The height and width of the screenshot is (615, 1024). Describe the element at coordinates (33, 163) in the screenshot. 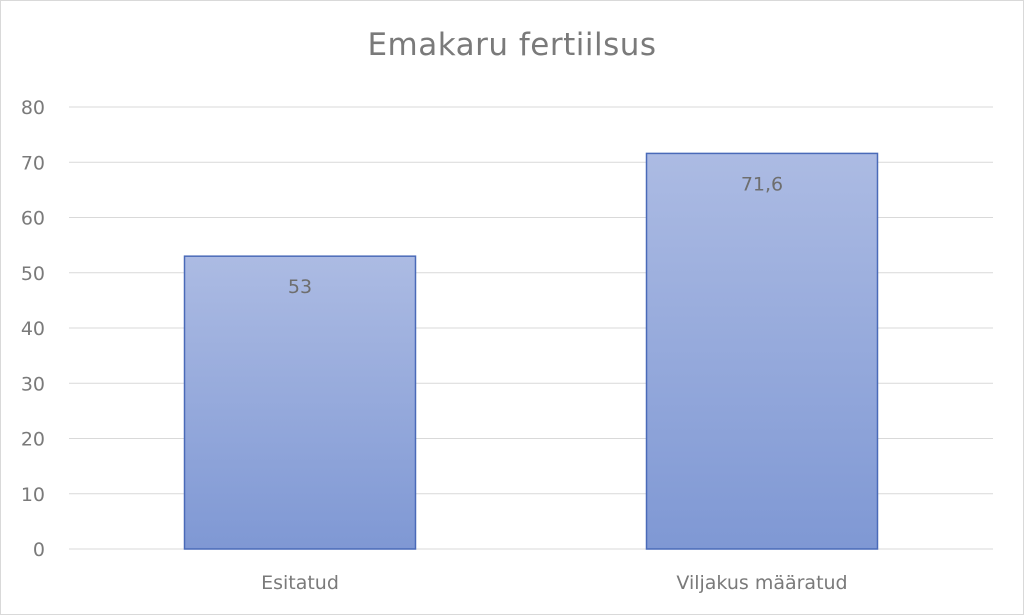

I see `y-tick-label: 70` at that location.